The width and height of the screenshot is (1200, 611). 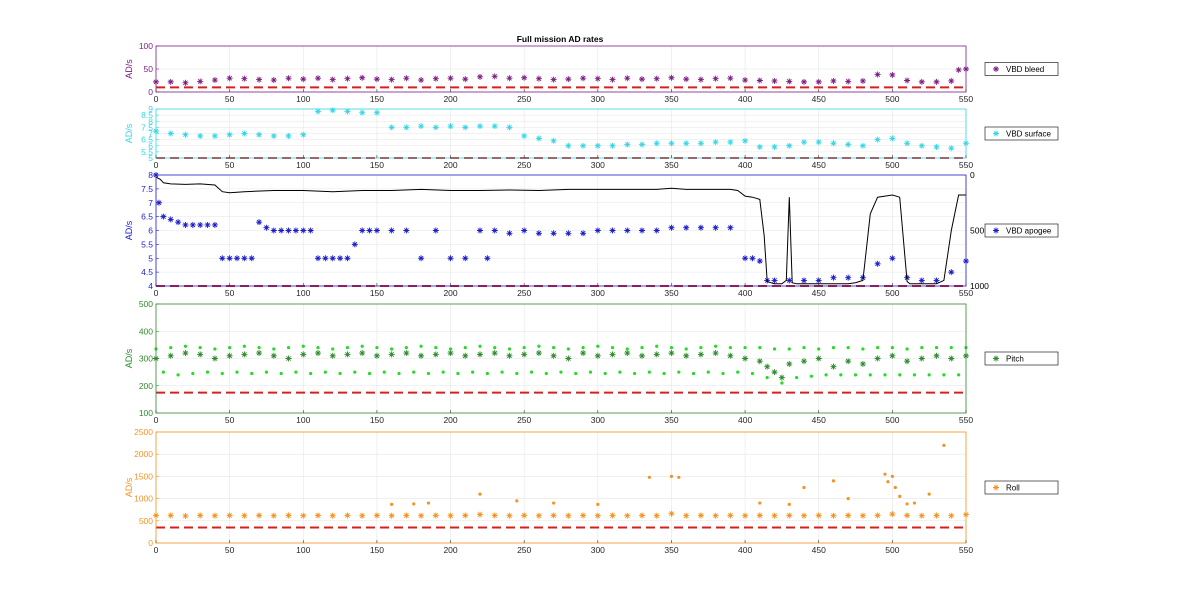 I want to click on legend: VBD apogee, so click(x=1021, y=230).